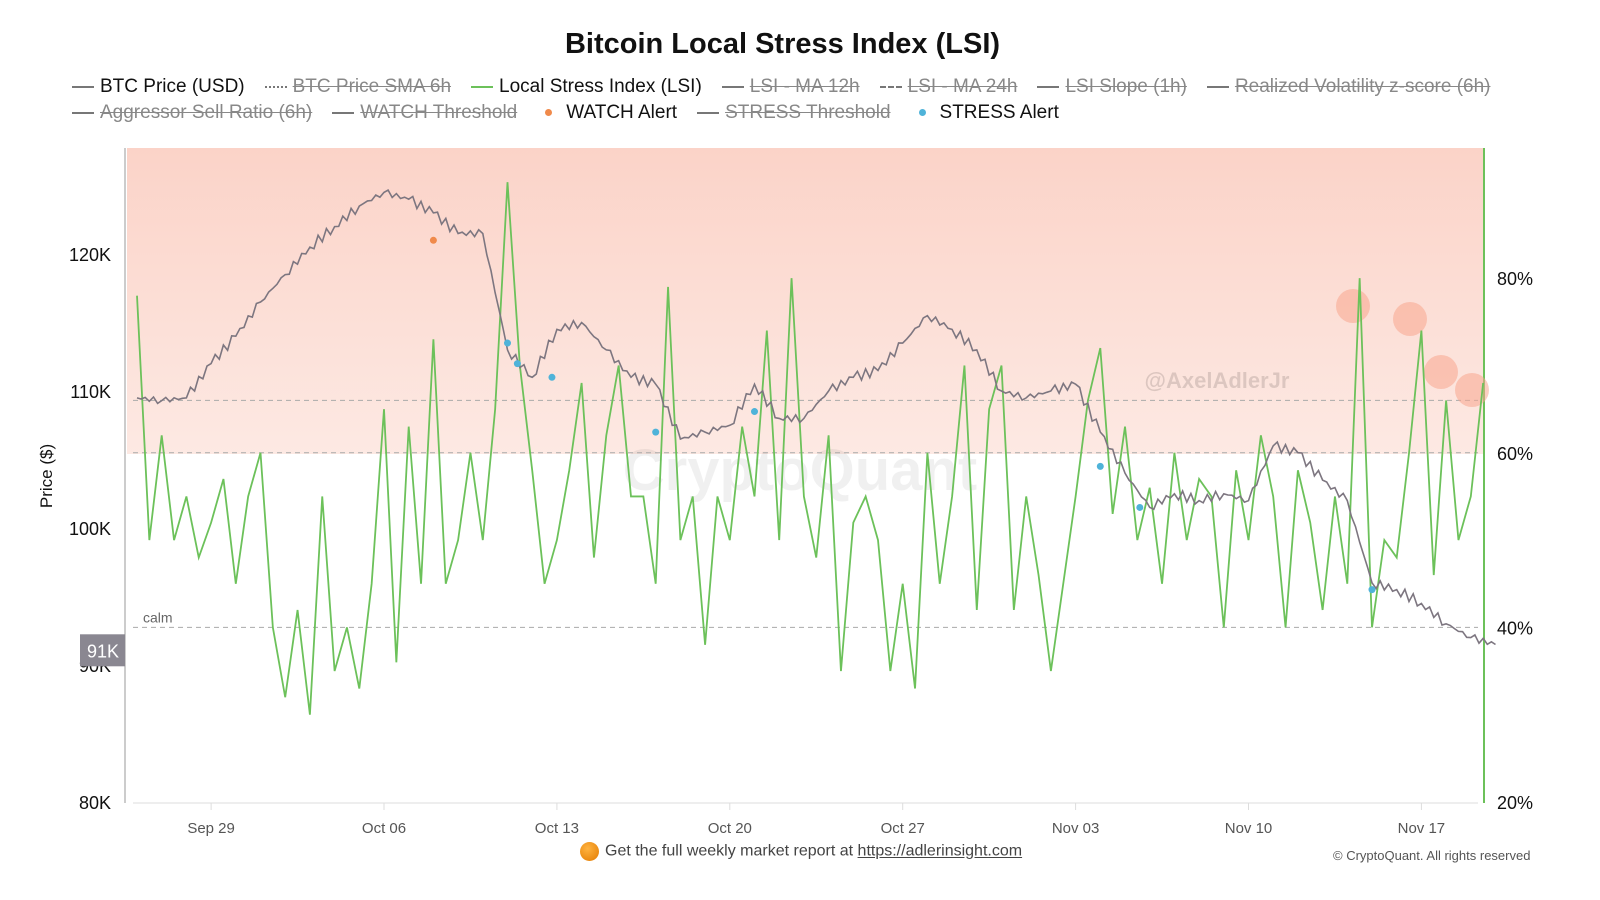 The width and height of the screenshot is (1600, 900). Describe the element at coordinates (384, 828) in the screenshot. I see `x-tick-label: Oct 06` at that location.